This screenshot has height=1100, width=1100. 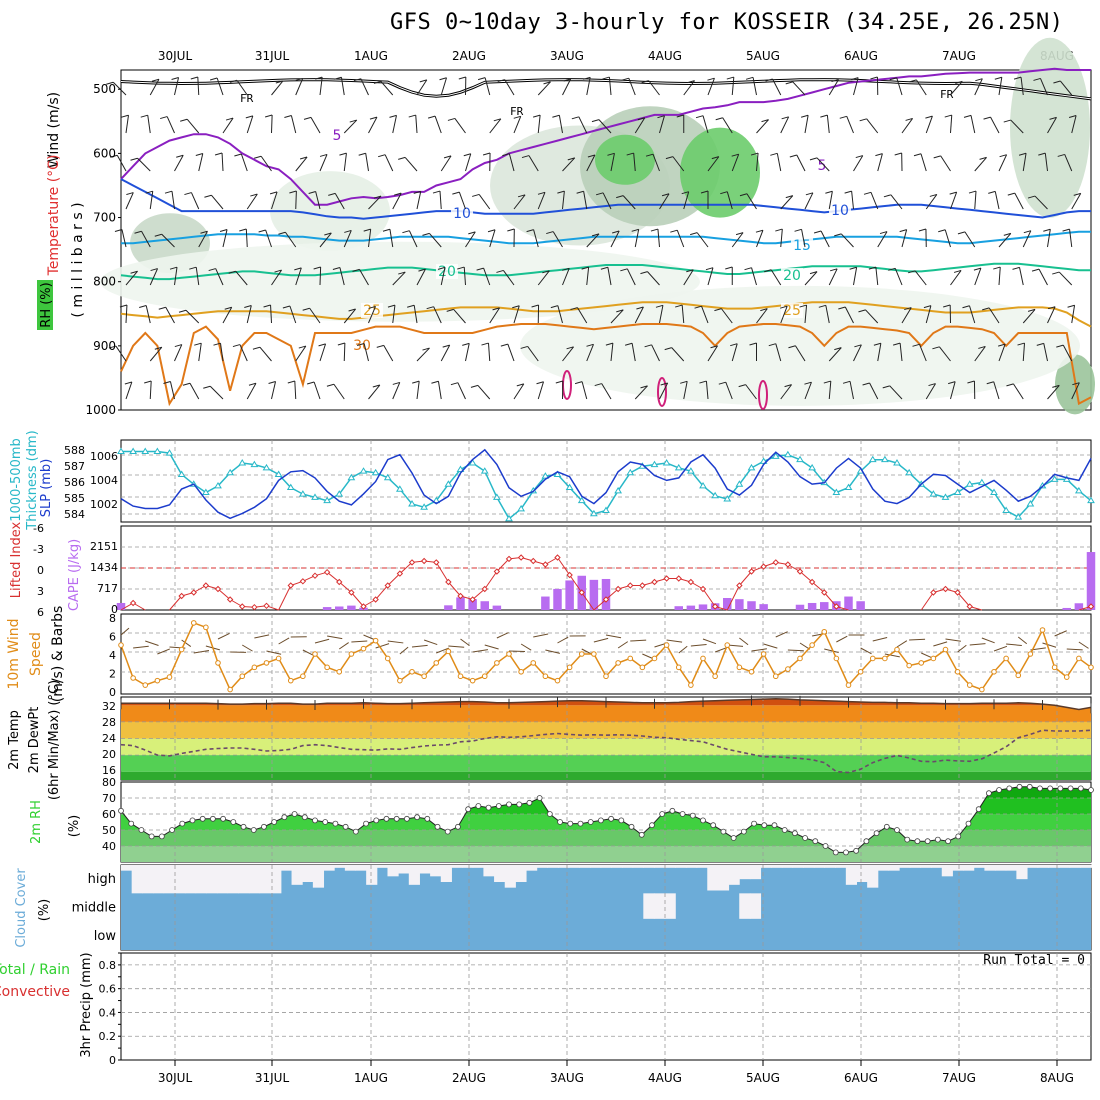 I want to click on y-tick-label: 28, so click(x=109, y=722).